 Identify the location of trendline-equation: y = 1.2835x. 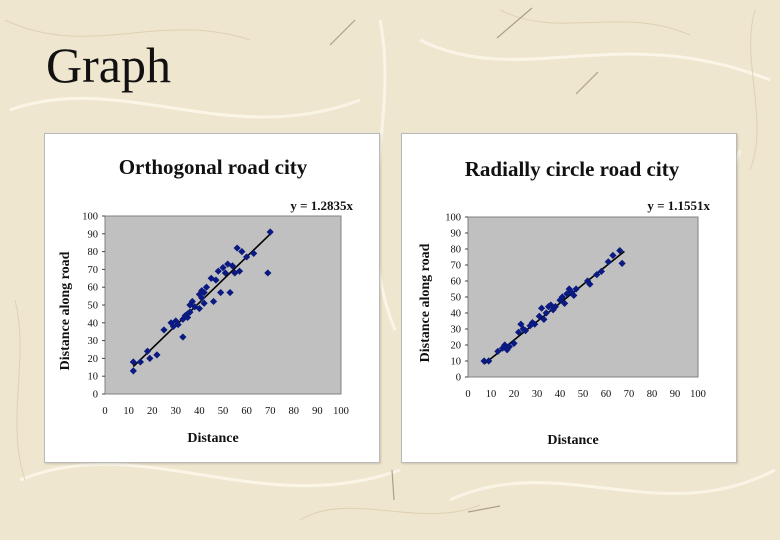
(321, 205).